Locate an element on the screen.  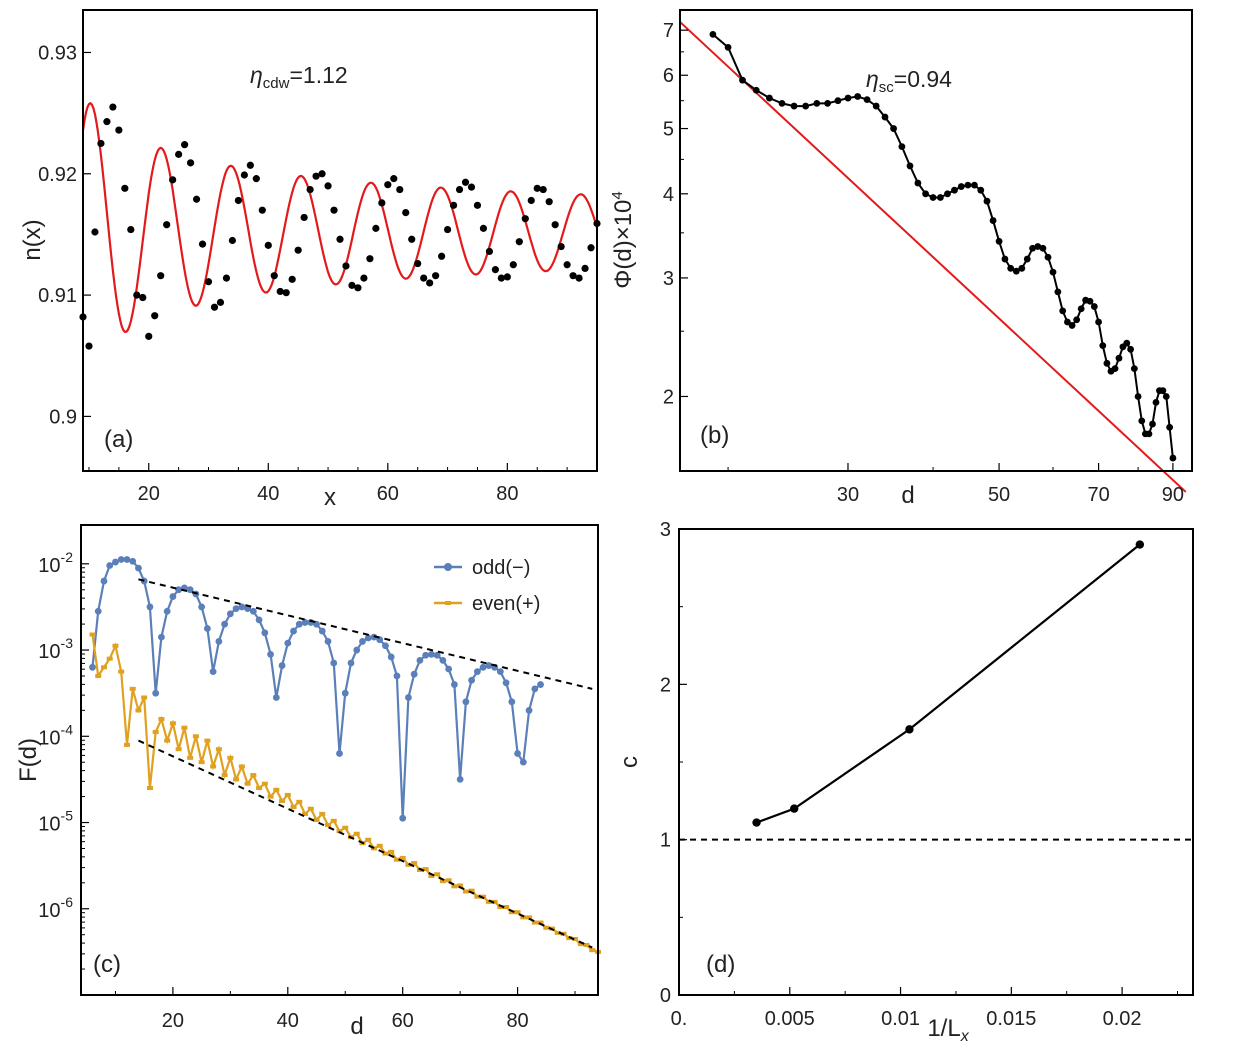
panel-d-line is located at coordinates (948, 683).